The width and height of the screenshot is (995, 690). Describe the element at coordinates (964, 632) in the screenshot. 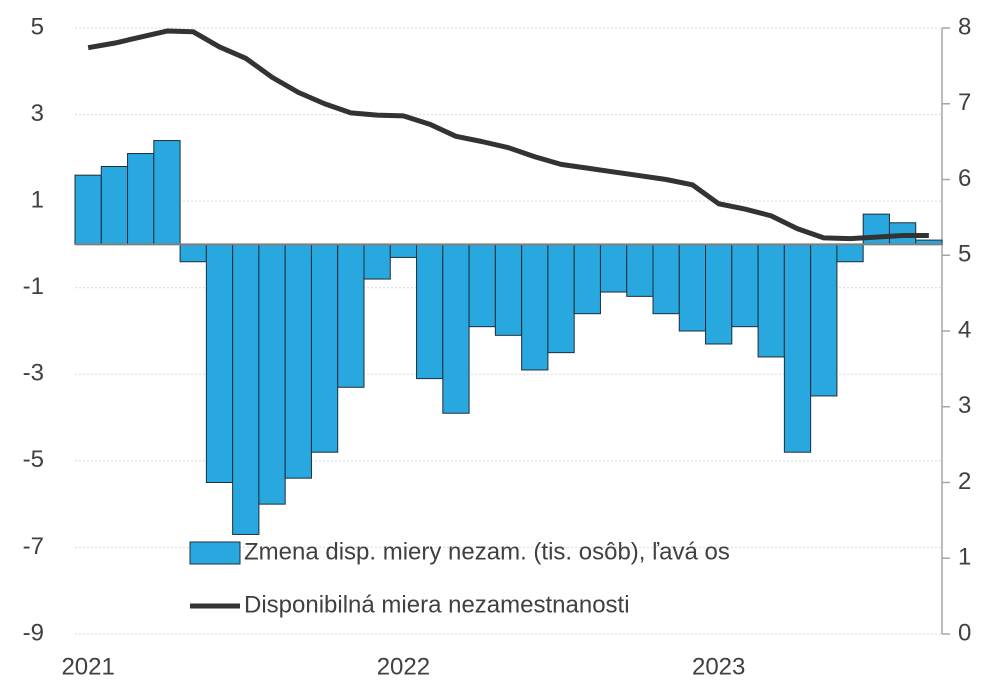

I see `y2-tick-label: 0` at that location.